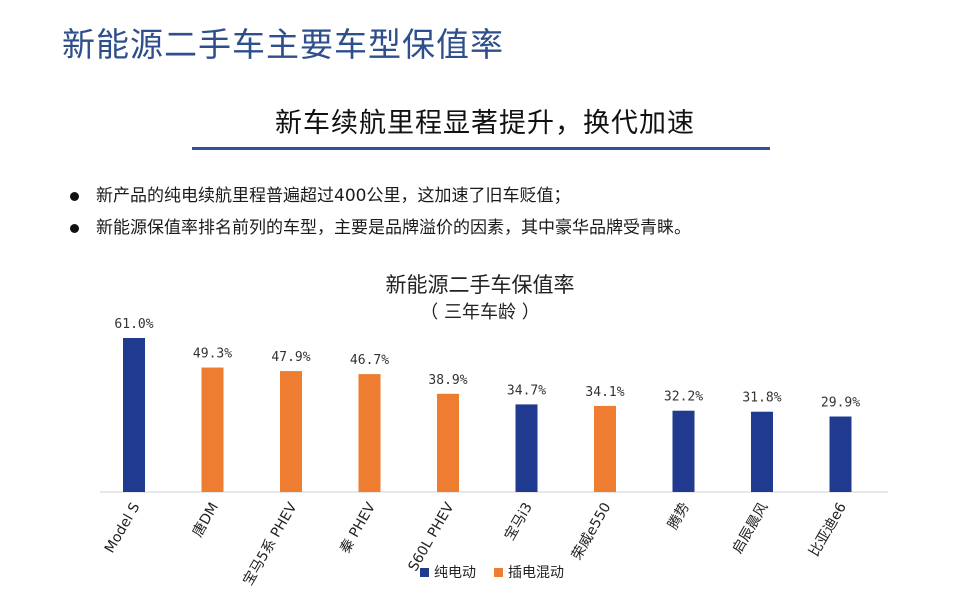  What do you see at coordinates (290, 357) in the screenshot?
I see `data-label: 47.9%` at bounding box center [290, 357].